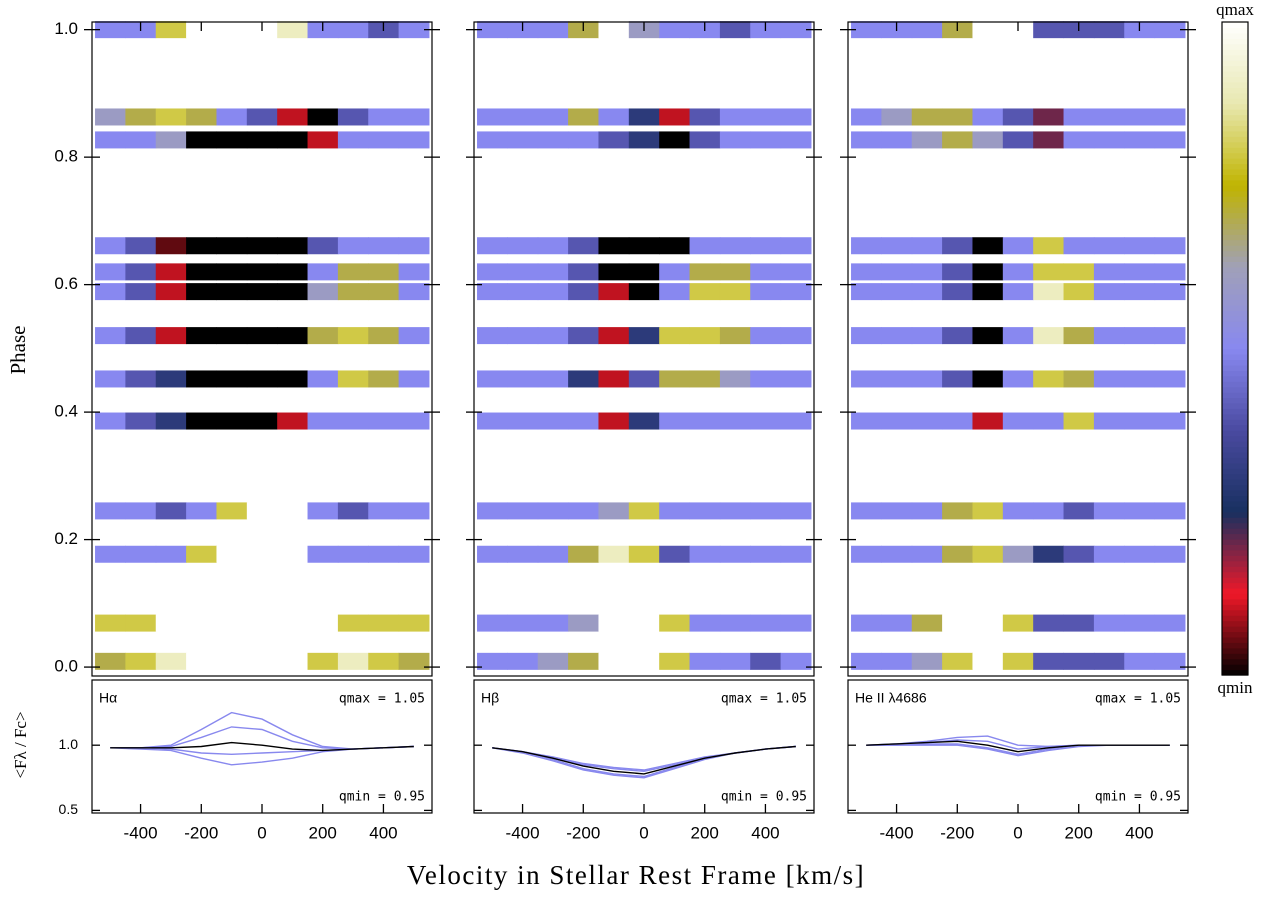 Image resolution: width=1270 pixels, height=901 pixels. What do you see at coordinates (643, 832) in the screenshot?
I see `x-tick-label: 0` at bounding box center [643, 832].